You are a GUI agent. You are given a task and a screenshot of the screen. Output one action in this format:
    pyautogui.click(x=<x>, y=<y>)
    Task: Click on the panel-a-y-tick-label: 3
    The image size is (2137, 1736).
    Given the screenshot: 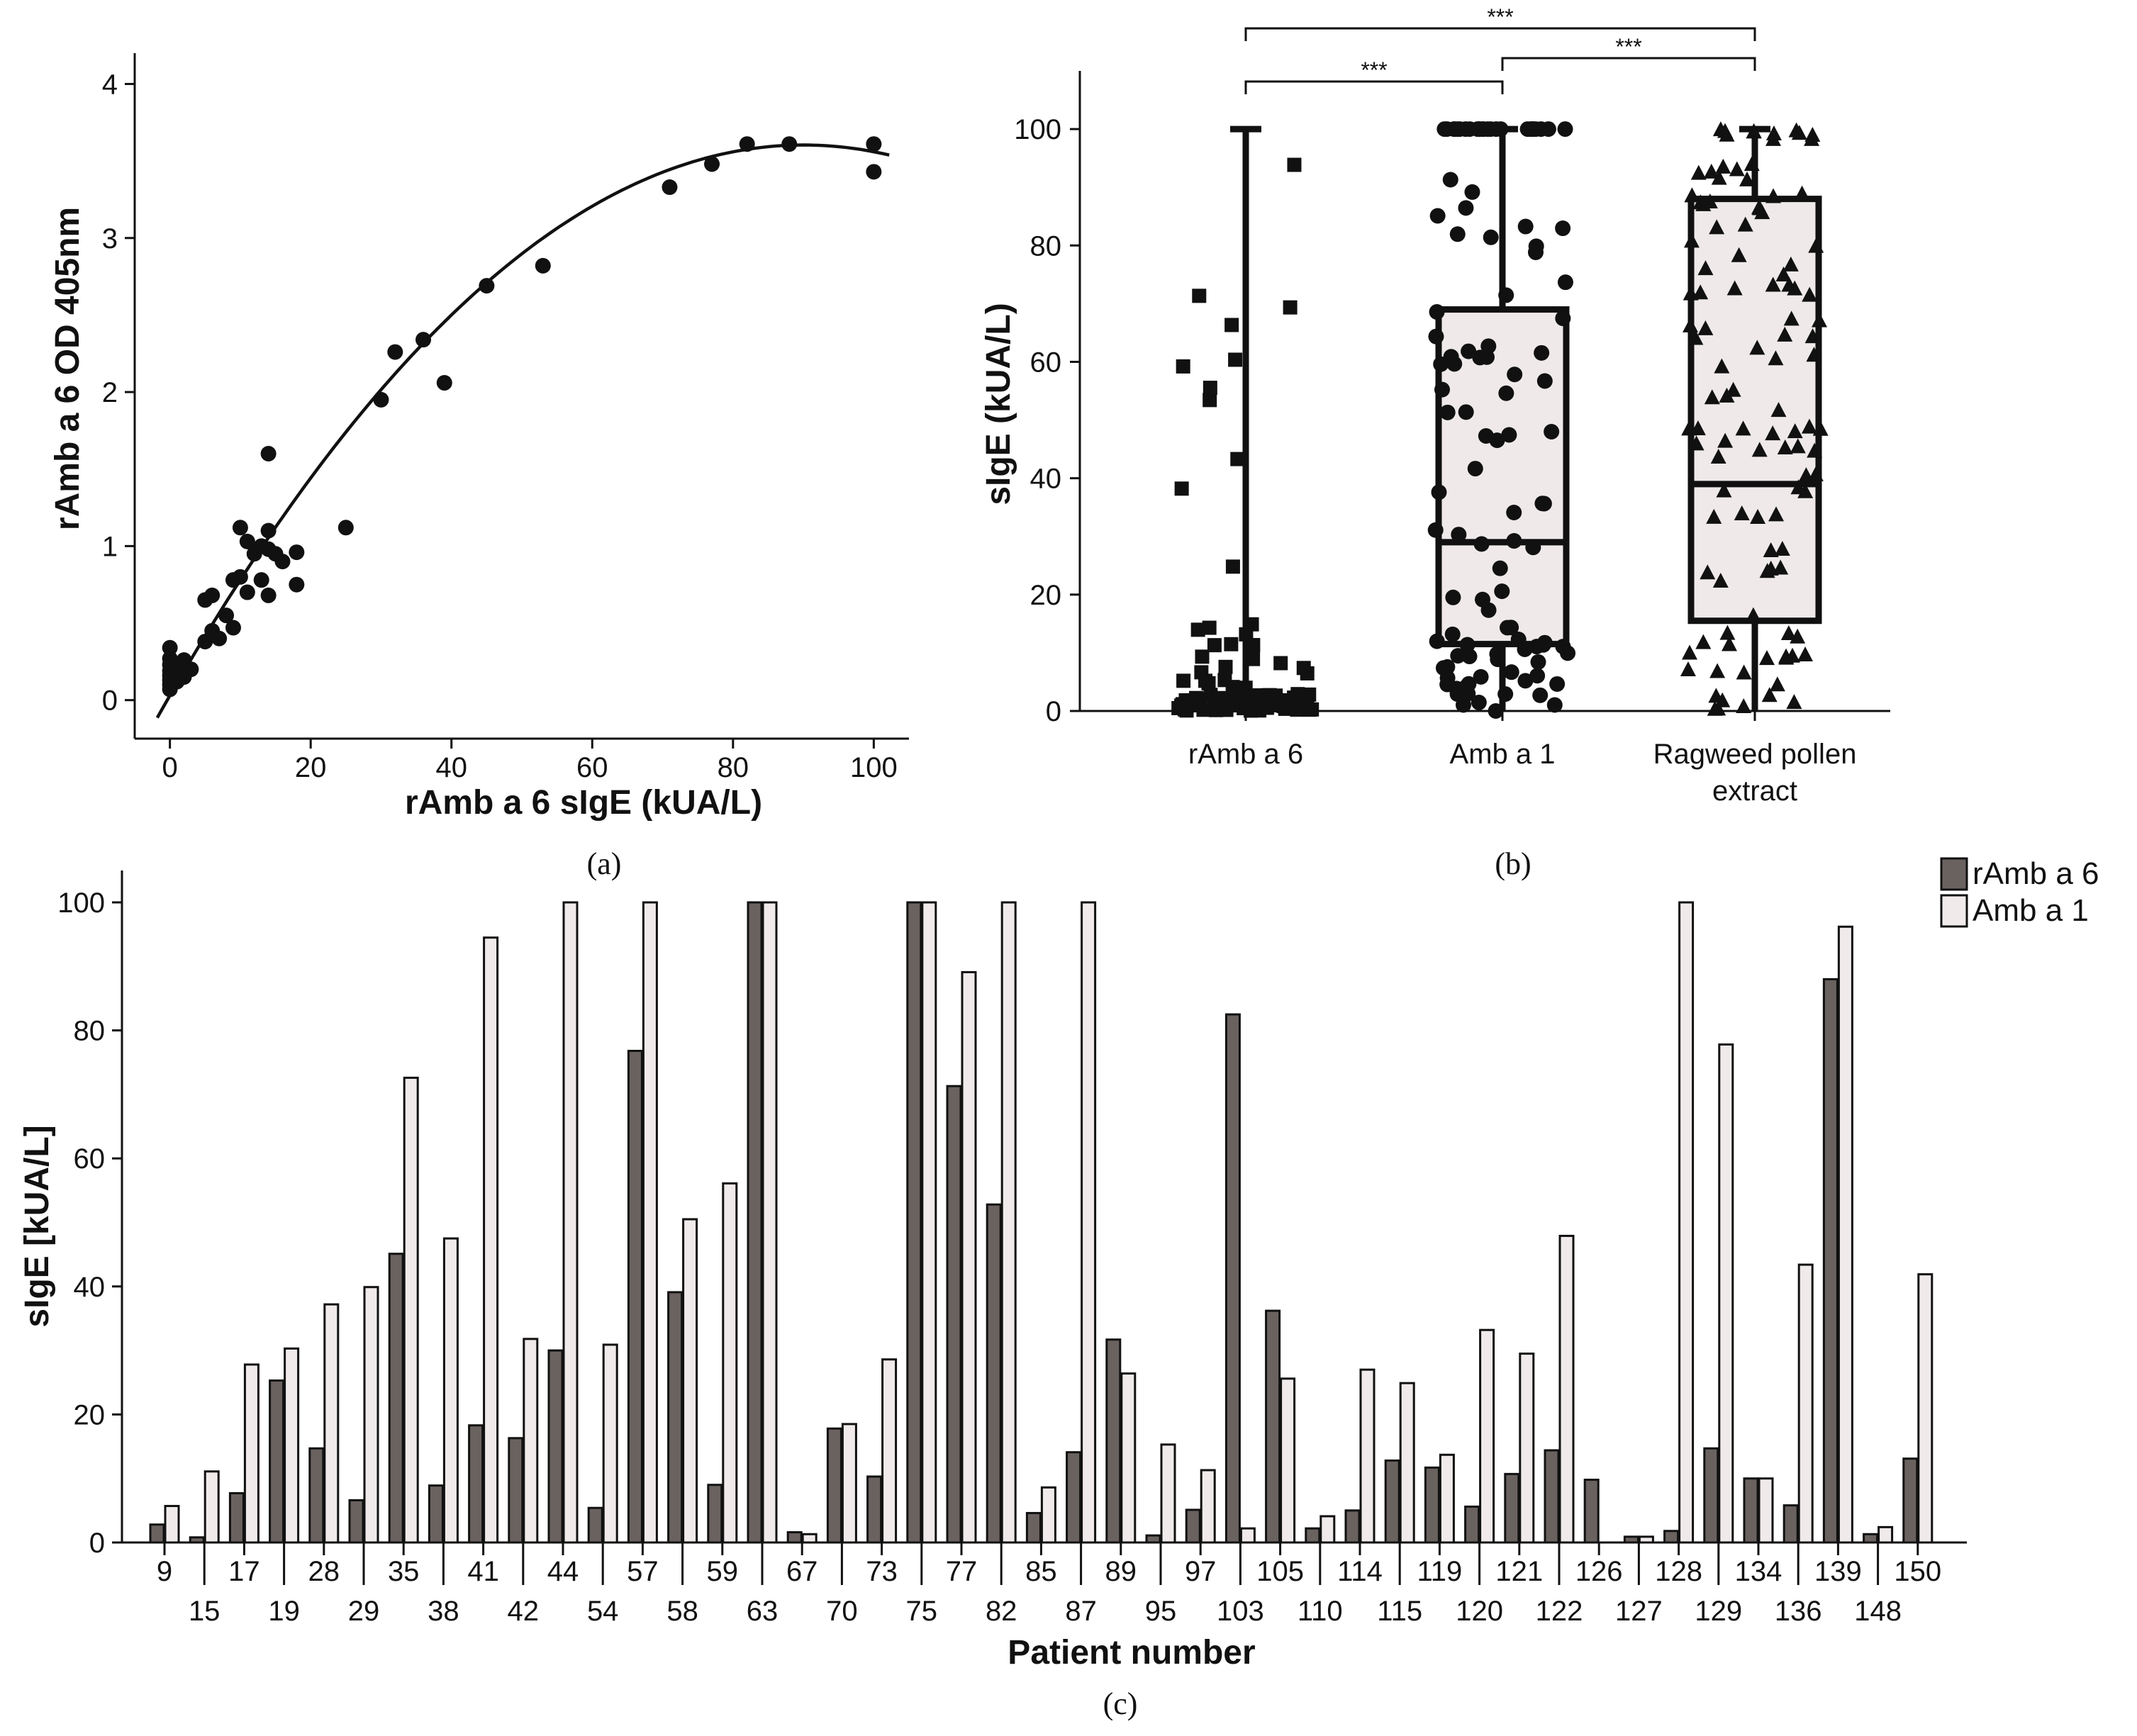 What is the action you would take?
    pyautogui.click(x=110, y=239)
    